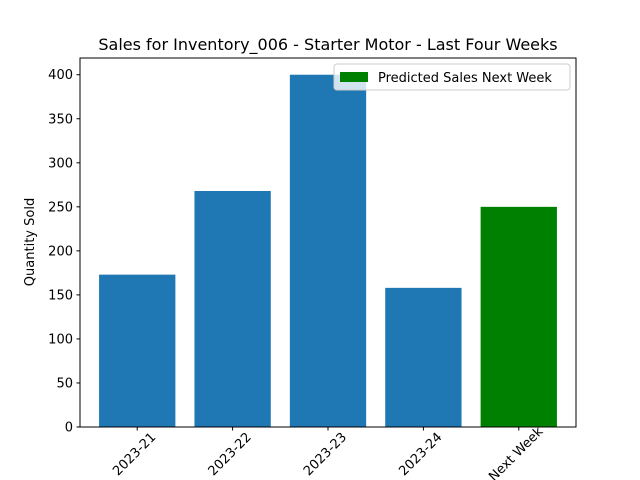 This screenshot has height=480, width=640. Describe the element at coordinates (420, 454) in the screenshot. I see `x-tick-label: 2023-24` at that location.